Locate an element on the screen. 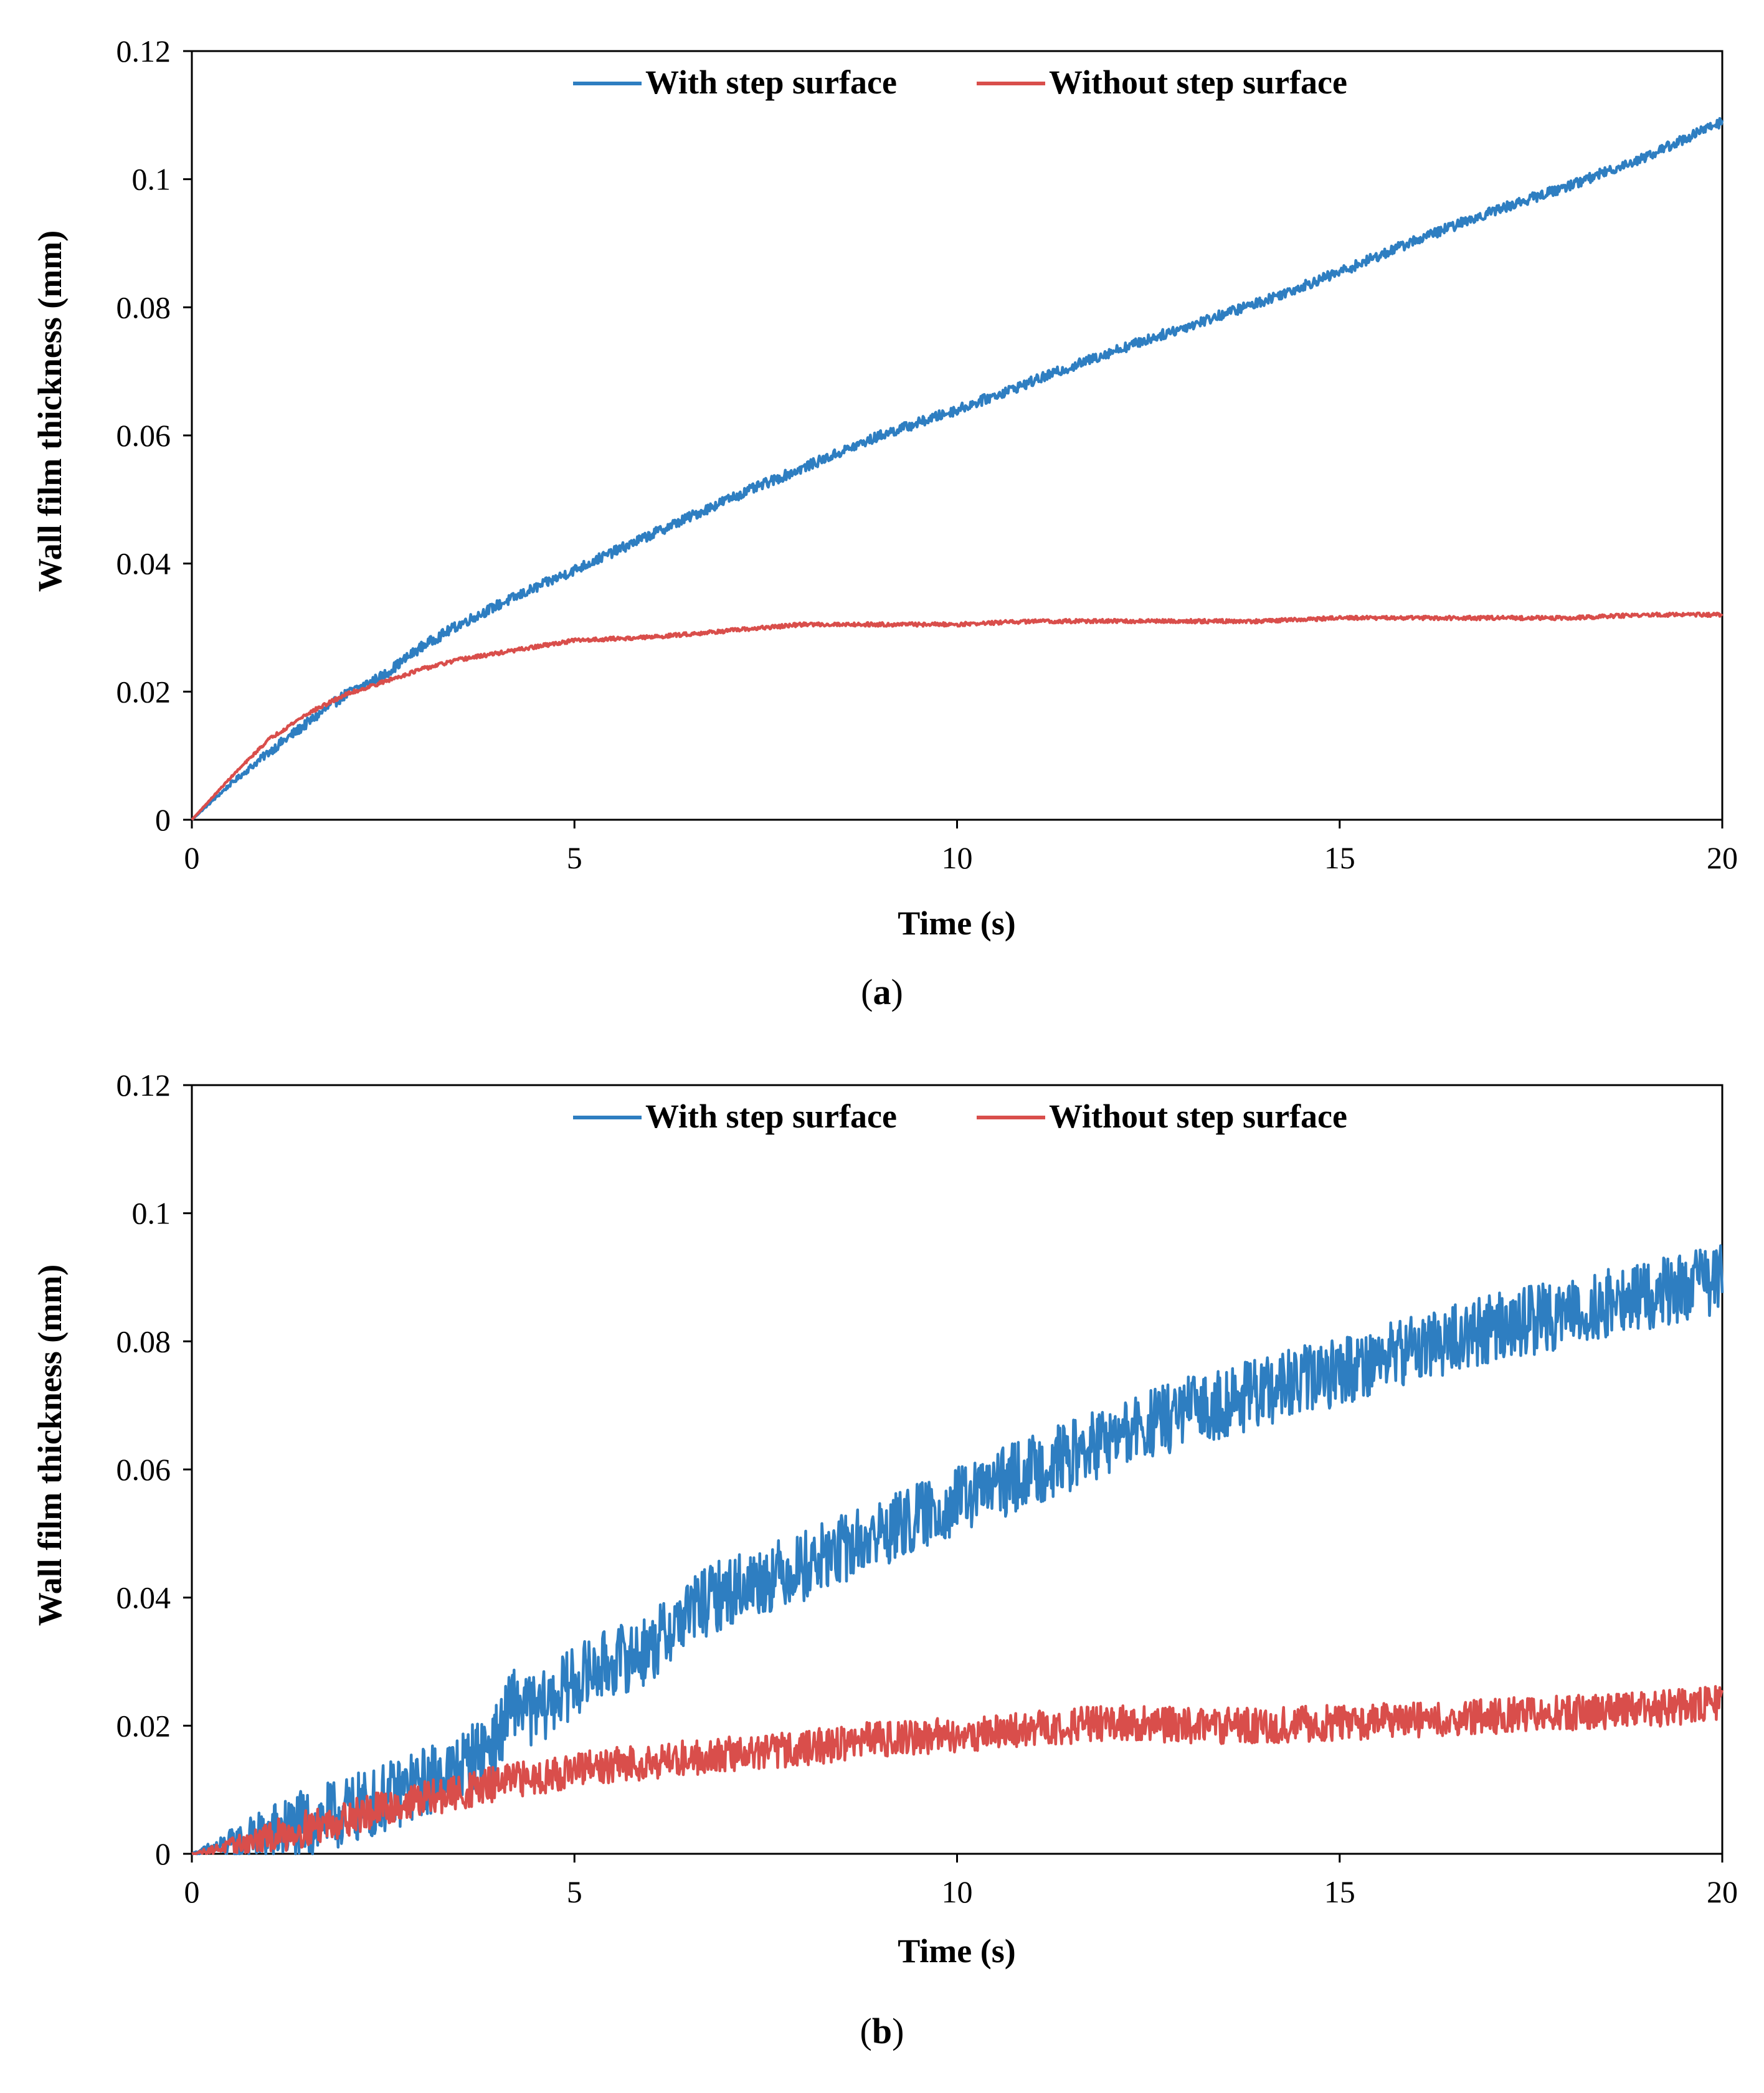  legend-label-without-step-b: Without step surface is located at coordinates (1198, 1116).